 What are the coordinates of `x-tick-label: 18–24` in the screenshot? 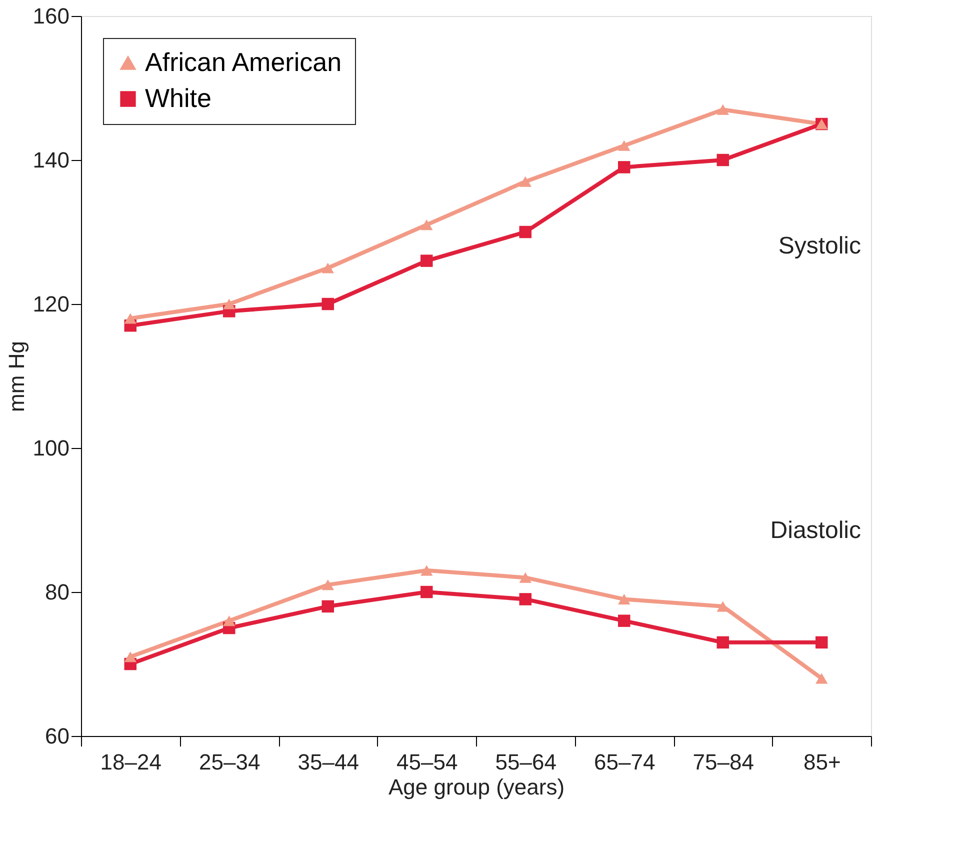 It's located at (131, 762).